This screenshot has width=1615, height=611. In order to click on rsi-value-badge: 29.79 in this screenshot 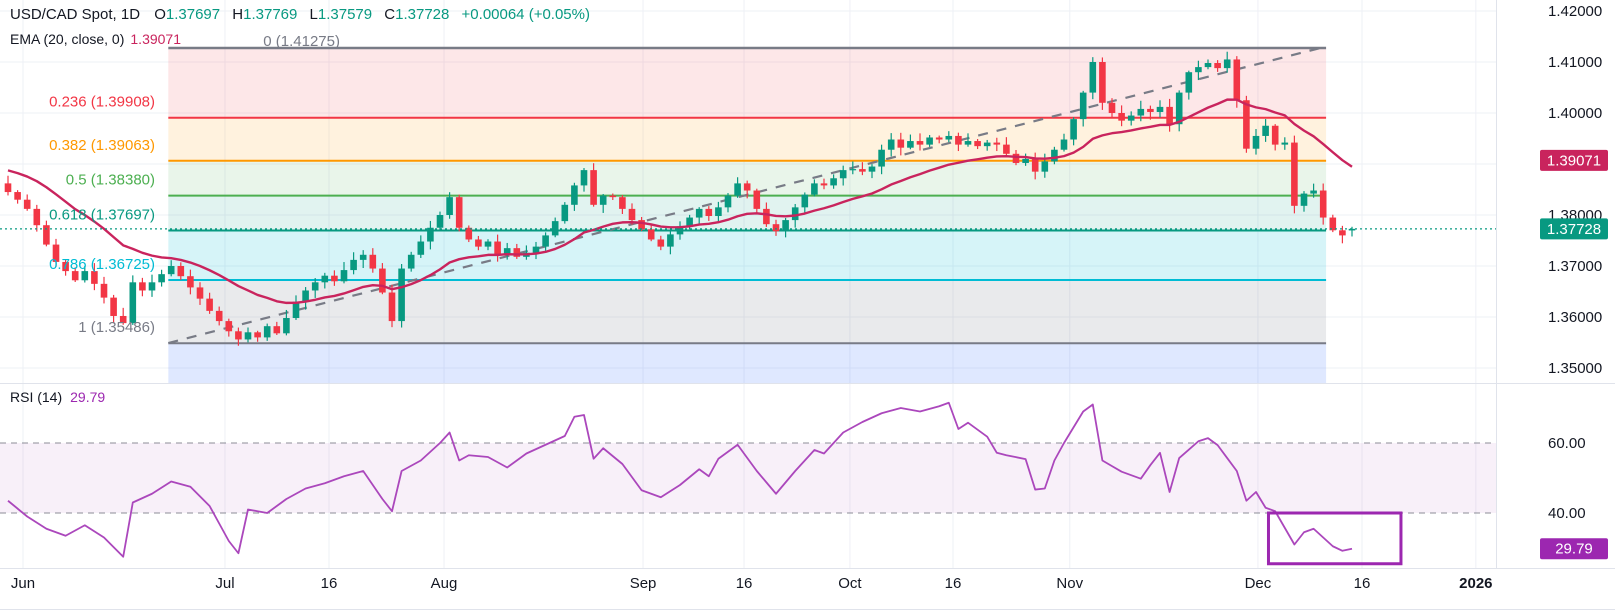, I will do `click(1574, 549)`.